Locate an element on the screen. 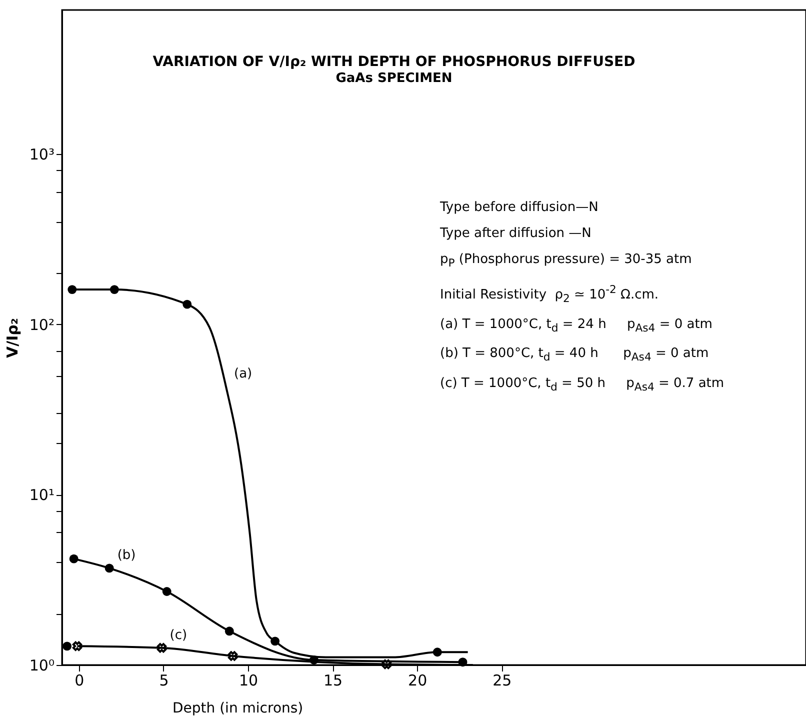 The width and height of the screenshot is (806, 724). x-tick-label: 15 is located at coordinates (333, 681).